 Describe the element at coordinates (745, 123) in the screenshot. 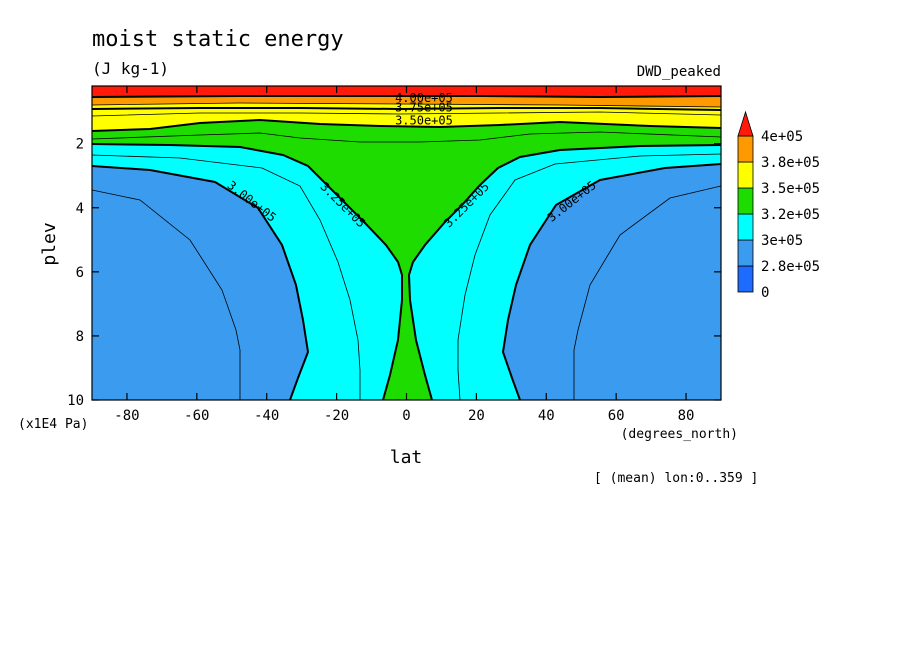

I see `colorbar-extend-arrow` at that location.